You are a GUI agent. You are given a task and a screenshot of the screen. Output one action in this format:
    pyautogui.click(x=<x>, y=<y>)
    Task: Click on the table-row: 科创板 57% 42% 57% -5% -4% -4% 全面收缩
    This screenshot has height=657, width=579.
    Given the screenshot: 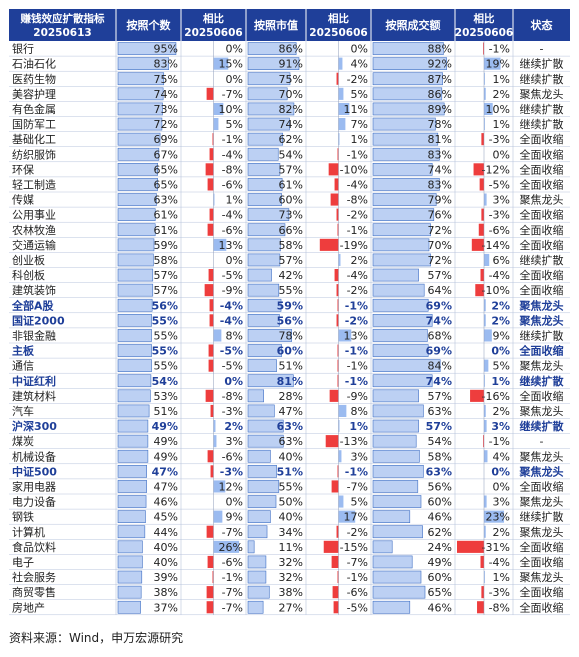 What is the action you would take?
    pyautogui.click(x=289, y=275)
    